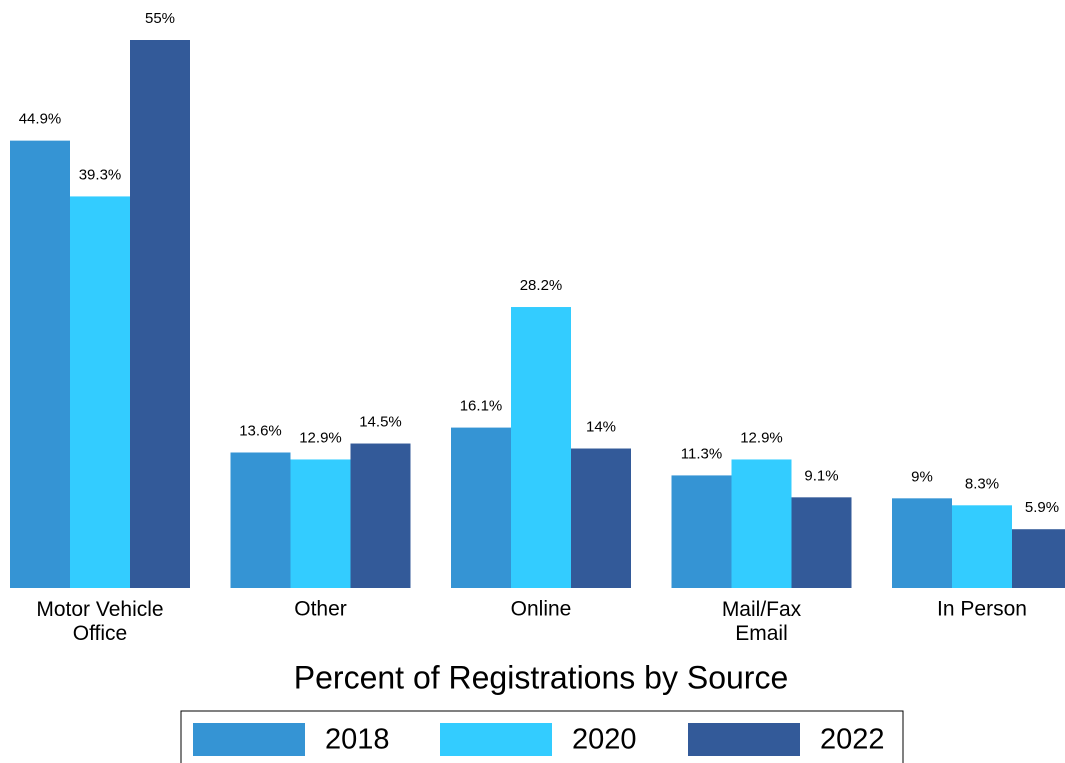 The image size is (1065, 763). Describe the element at coordinates (40, 119) in the screenshot. I see `data-label: 44.9%` at that location.